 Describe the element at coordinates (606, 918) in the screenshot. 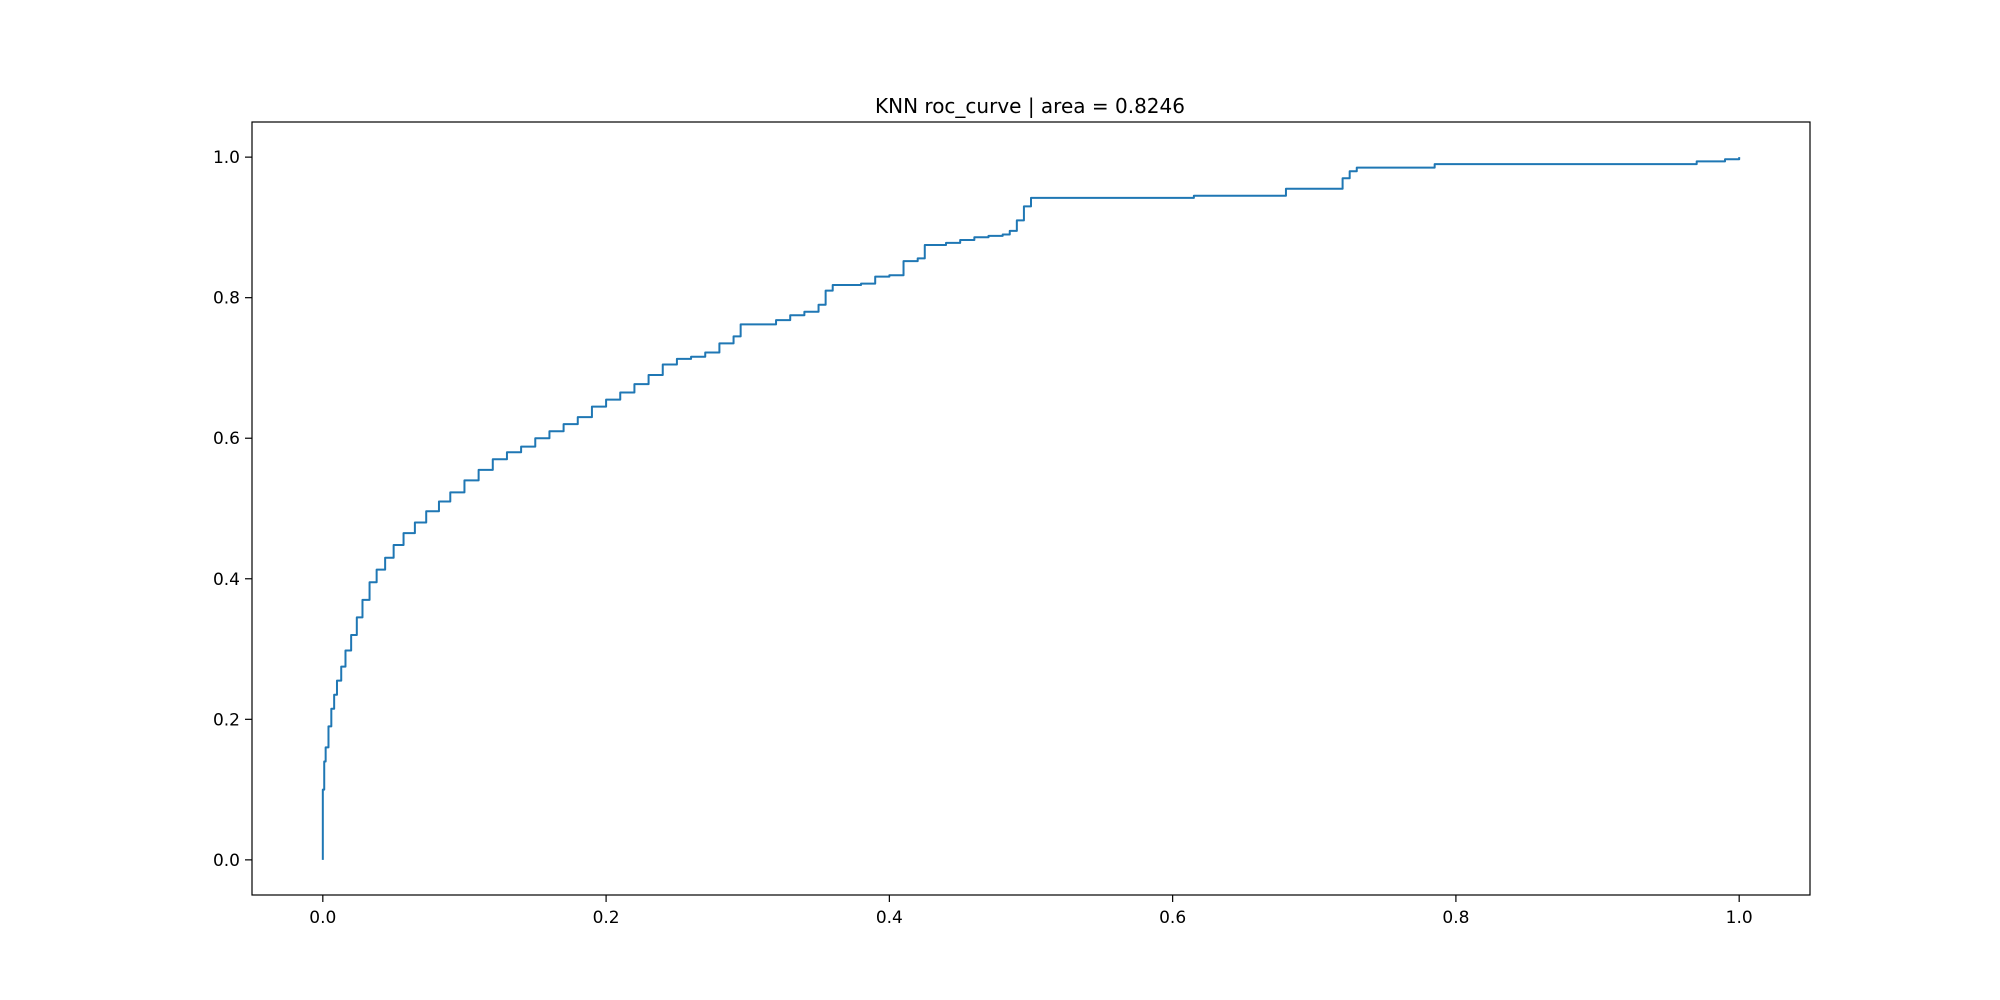

I see `x-tick-label: 0.2` at that location.